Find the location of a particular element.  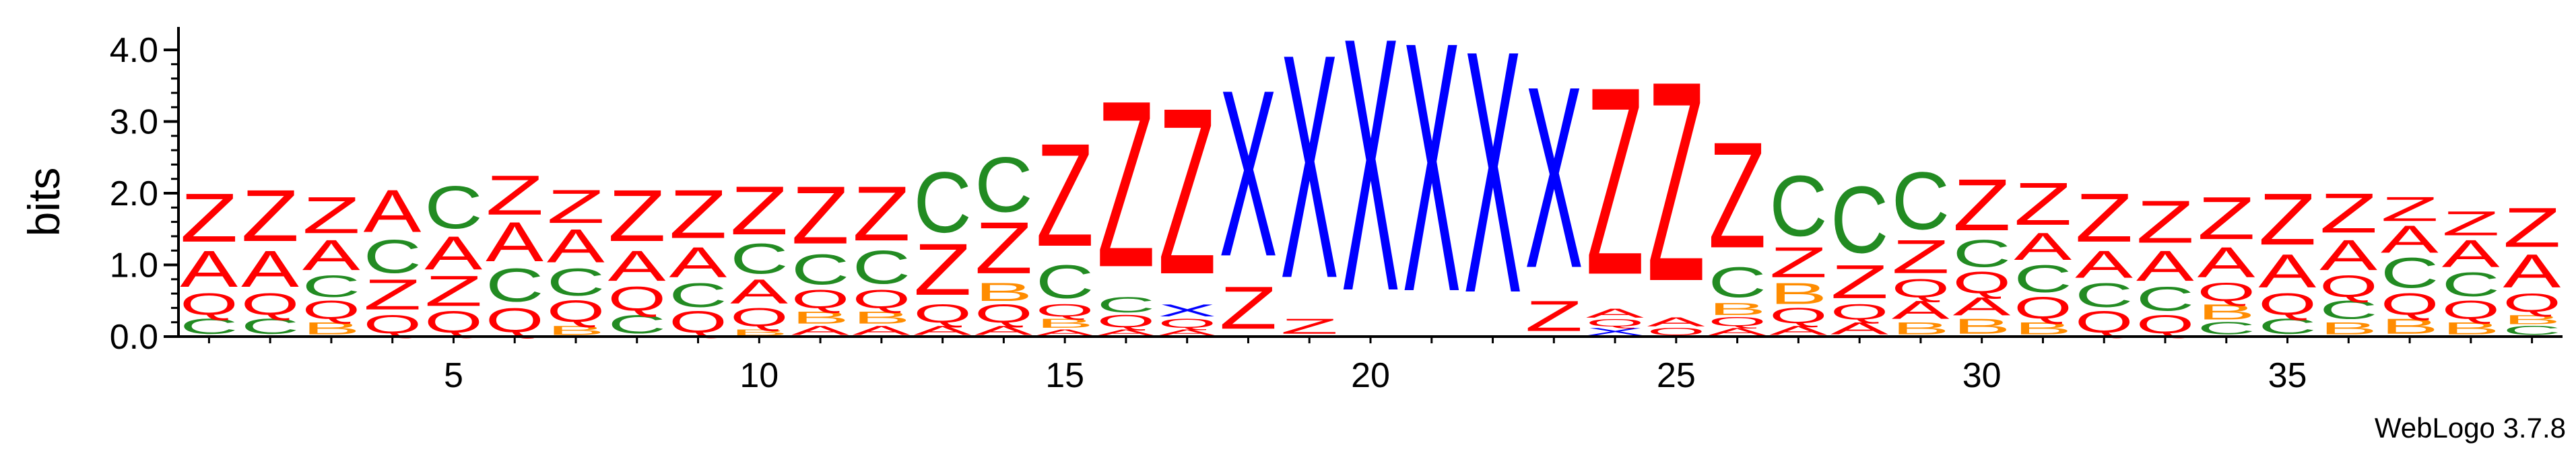

x-ticks: 5 10 15 20 25 30 35 is located at coordinates (1370, 366).